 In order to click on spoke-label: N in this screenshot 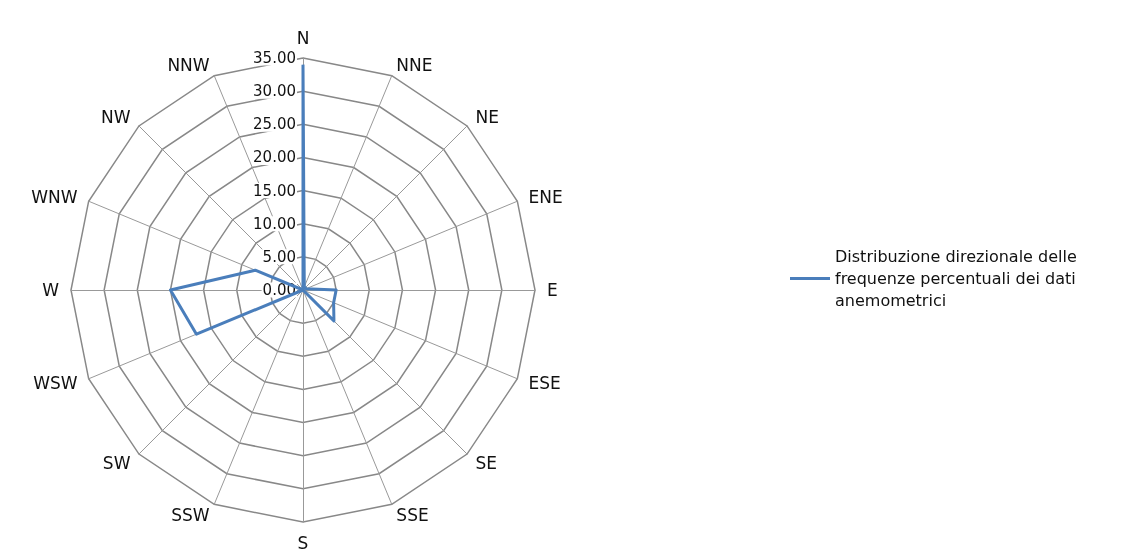, I will do `click(303, 37)`.